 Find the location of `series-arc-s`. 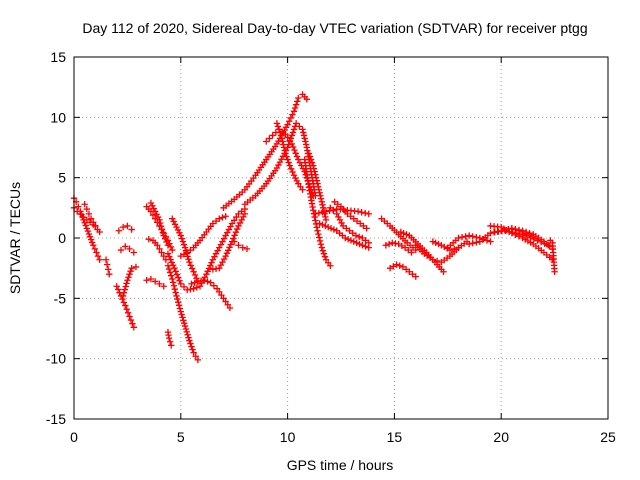

series-arc-s is located at coordinates (229, 241).